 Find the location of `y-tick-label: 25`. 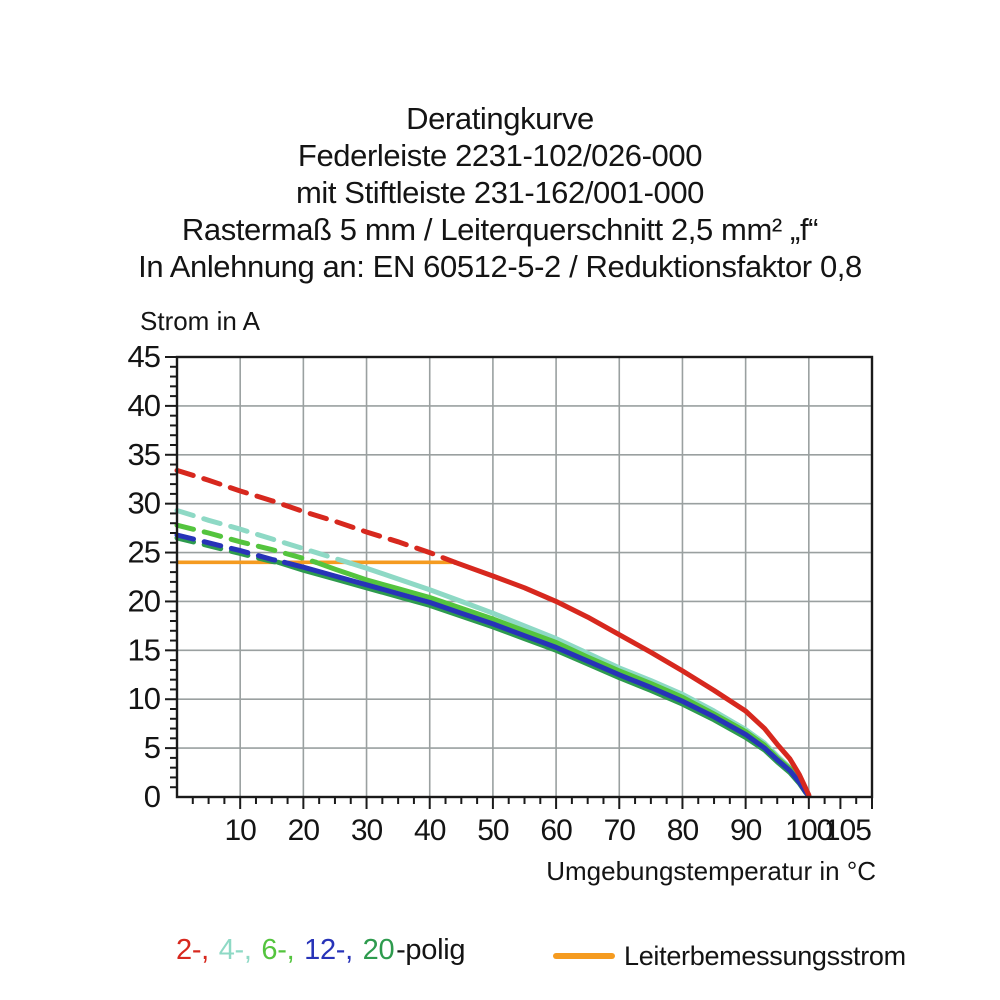

y-tick-label: 25 is located at coordinates (144, 552).